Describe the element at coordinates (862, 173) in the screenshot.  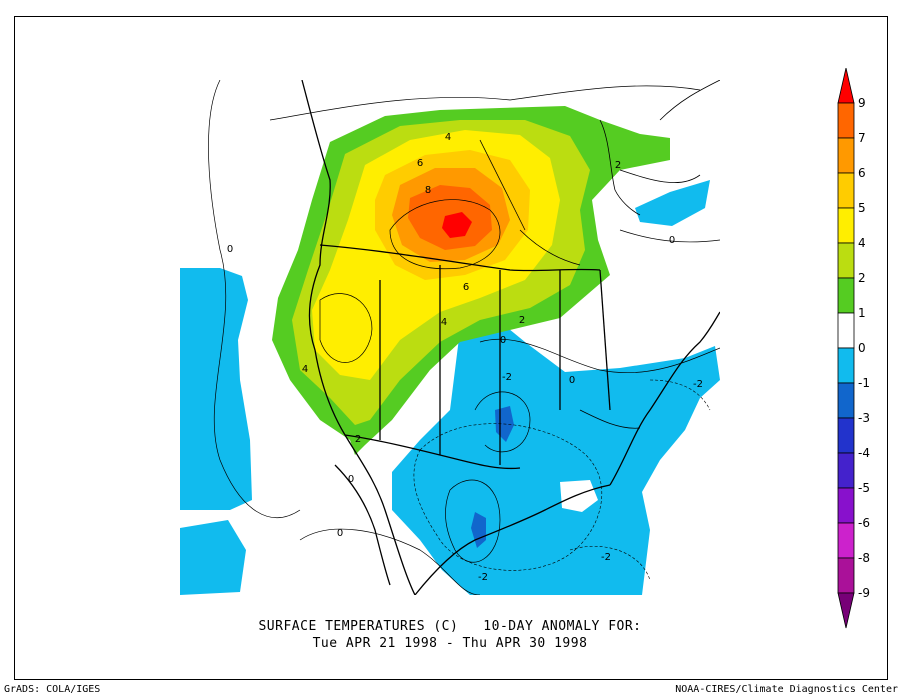
I see `colorbar-level-label: 6` at that location.